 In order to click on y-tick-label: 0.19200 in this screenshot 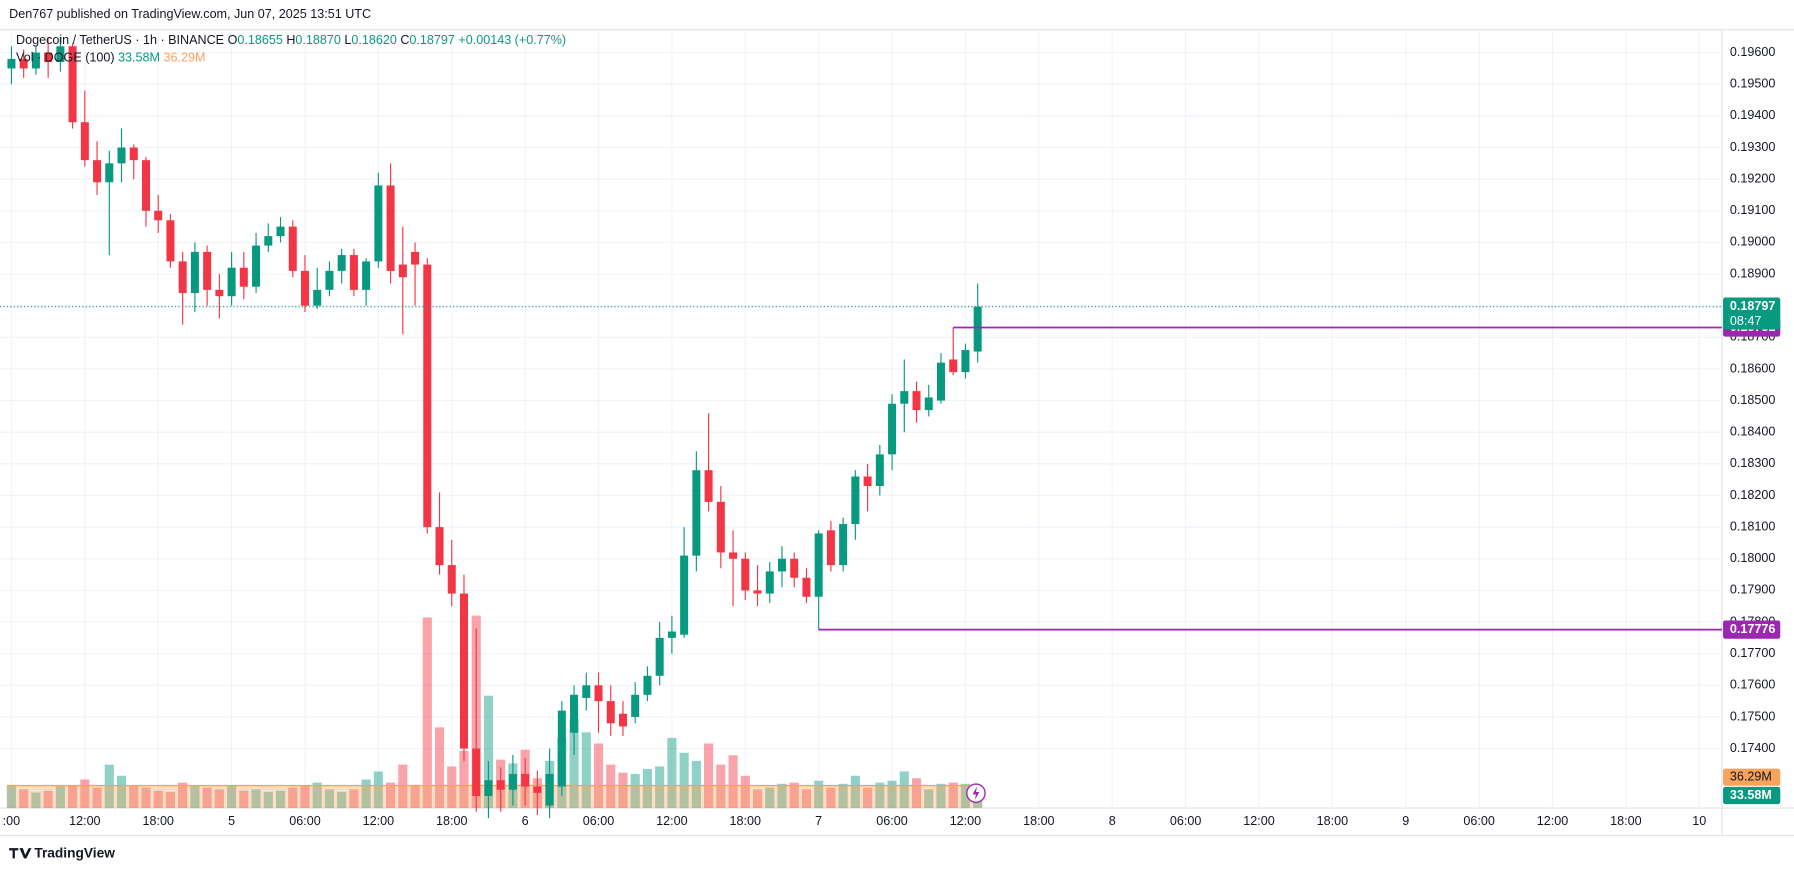, I will do `click(1752, 178)`.